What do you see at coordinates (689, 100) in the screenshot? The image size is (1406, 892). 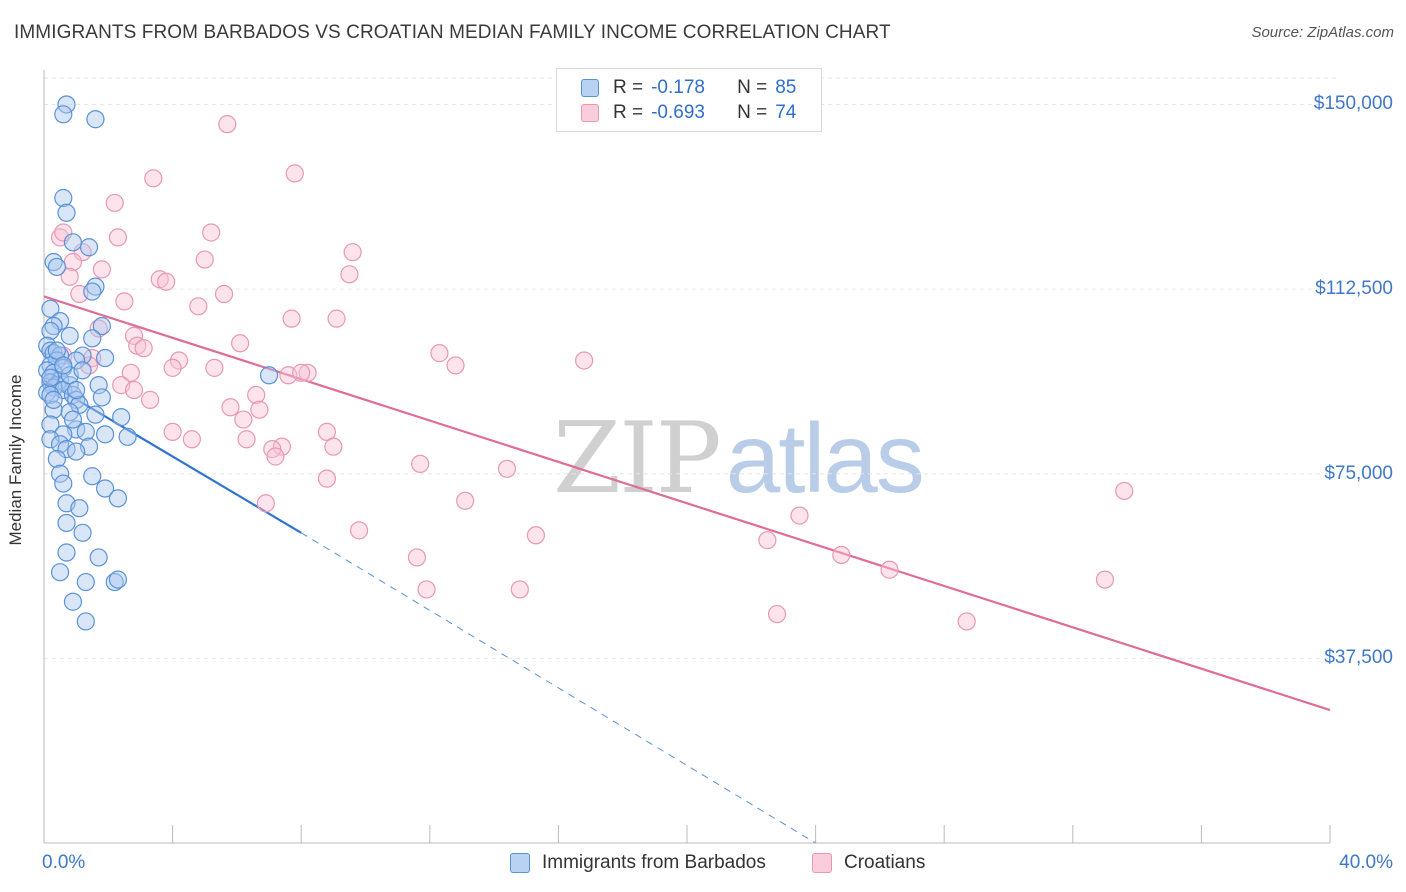 I see `stats-legend: R = -0.178 N = 85 R = -0.693 N = 74` at bounding box center [689, 100].